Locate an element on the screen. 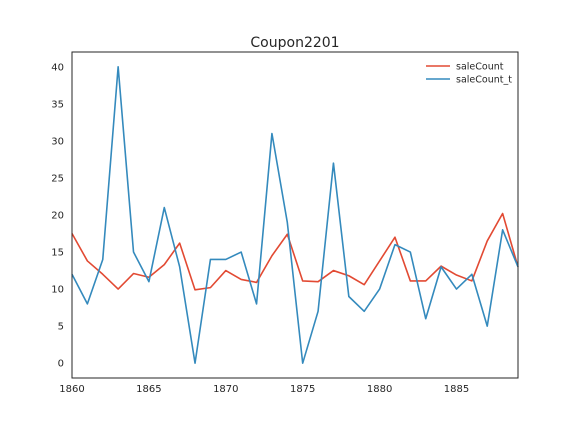 Image resolution: width=576 pixels, height=436 pixels. y-axis: 0 5 10 15 20 25 30 35 40 is located at coordinates (57, 215).